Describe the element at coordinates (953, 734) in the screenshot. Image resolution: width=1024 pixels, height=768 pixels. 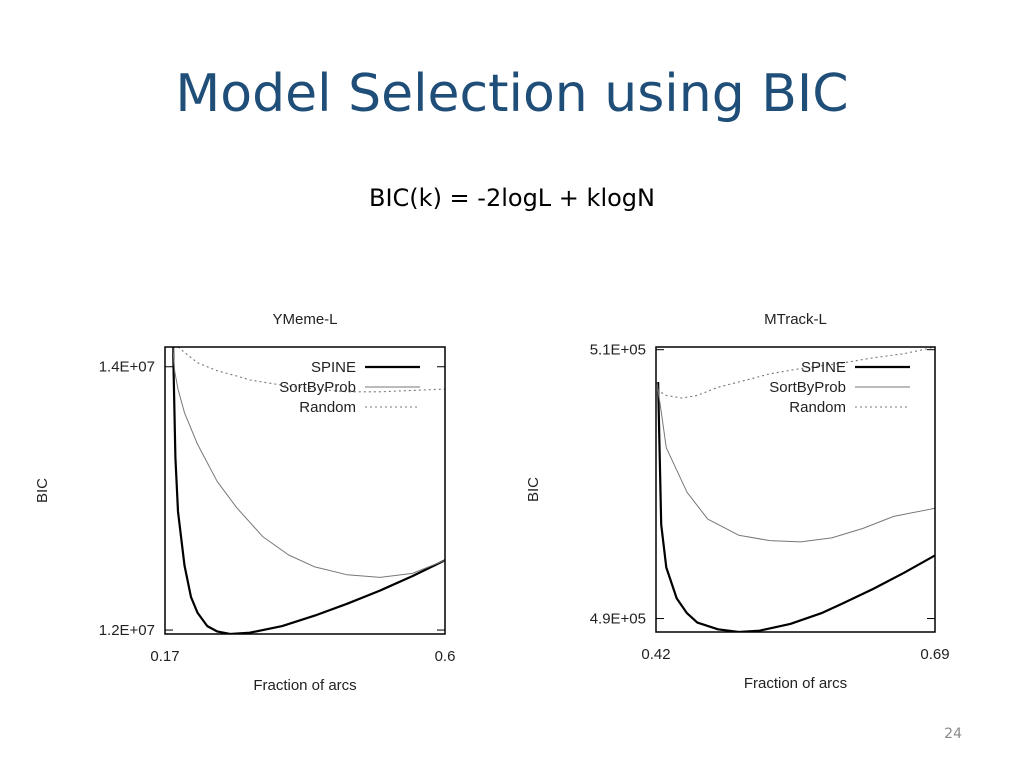
I see `page-number: 24` at that location.